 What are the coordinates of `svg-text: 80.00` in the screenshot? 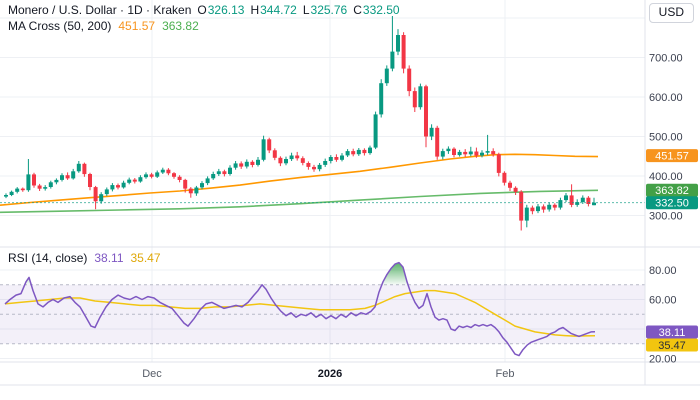 It's located at (663, 271).